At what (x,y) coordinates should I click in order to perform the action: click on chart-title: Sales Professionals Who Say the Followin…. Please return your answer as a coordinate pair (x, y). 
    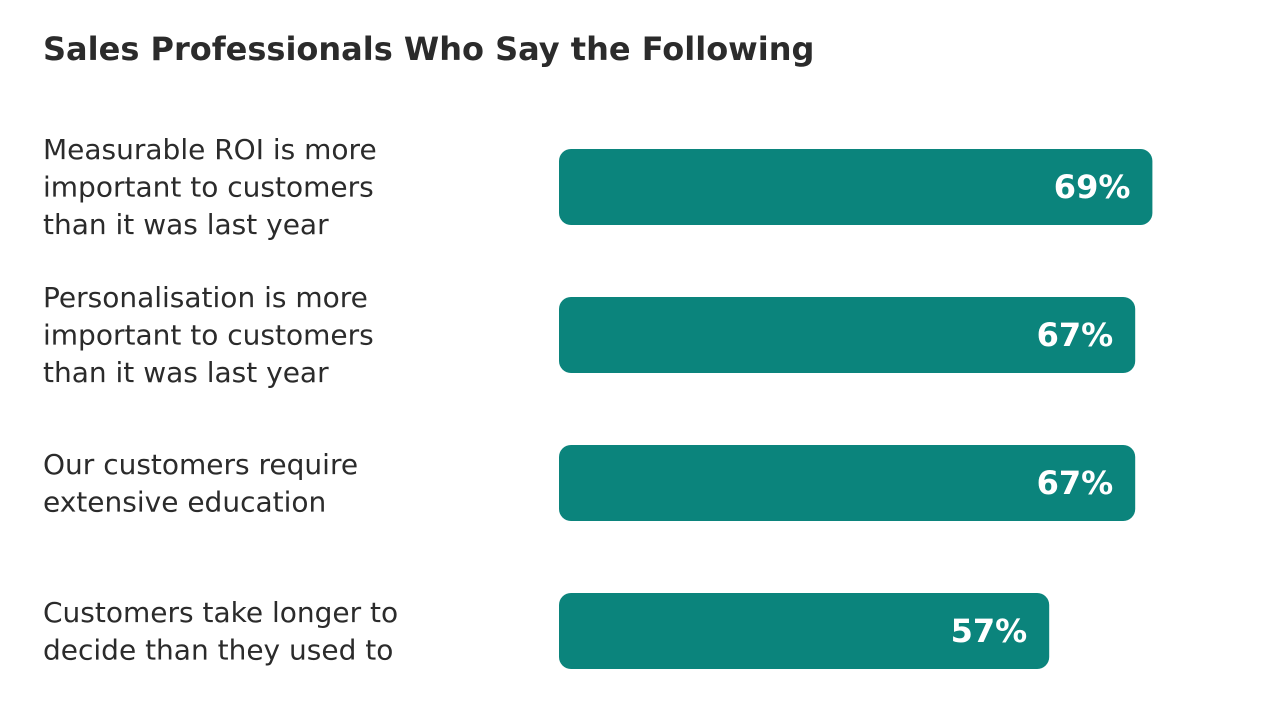
    Looking at the image, I should click on (429, 49).